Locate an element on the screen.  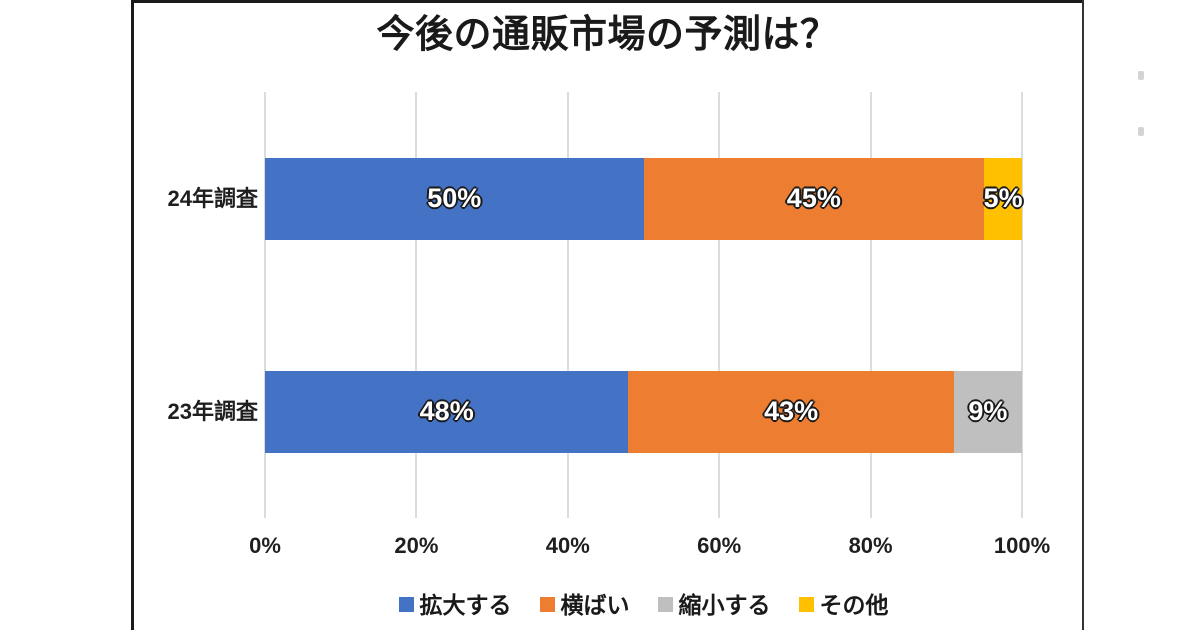
bar-value-label: 43% is located at coordinates (791, 411).